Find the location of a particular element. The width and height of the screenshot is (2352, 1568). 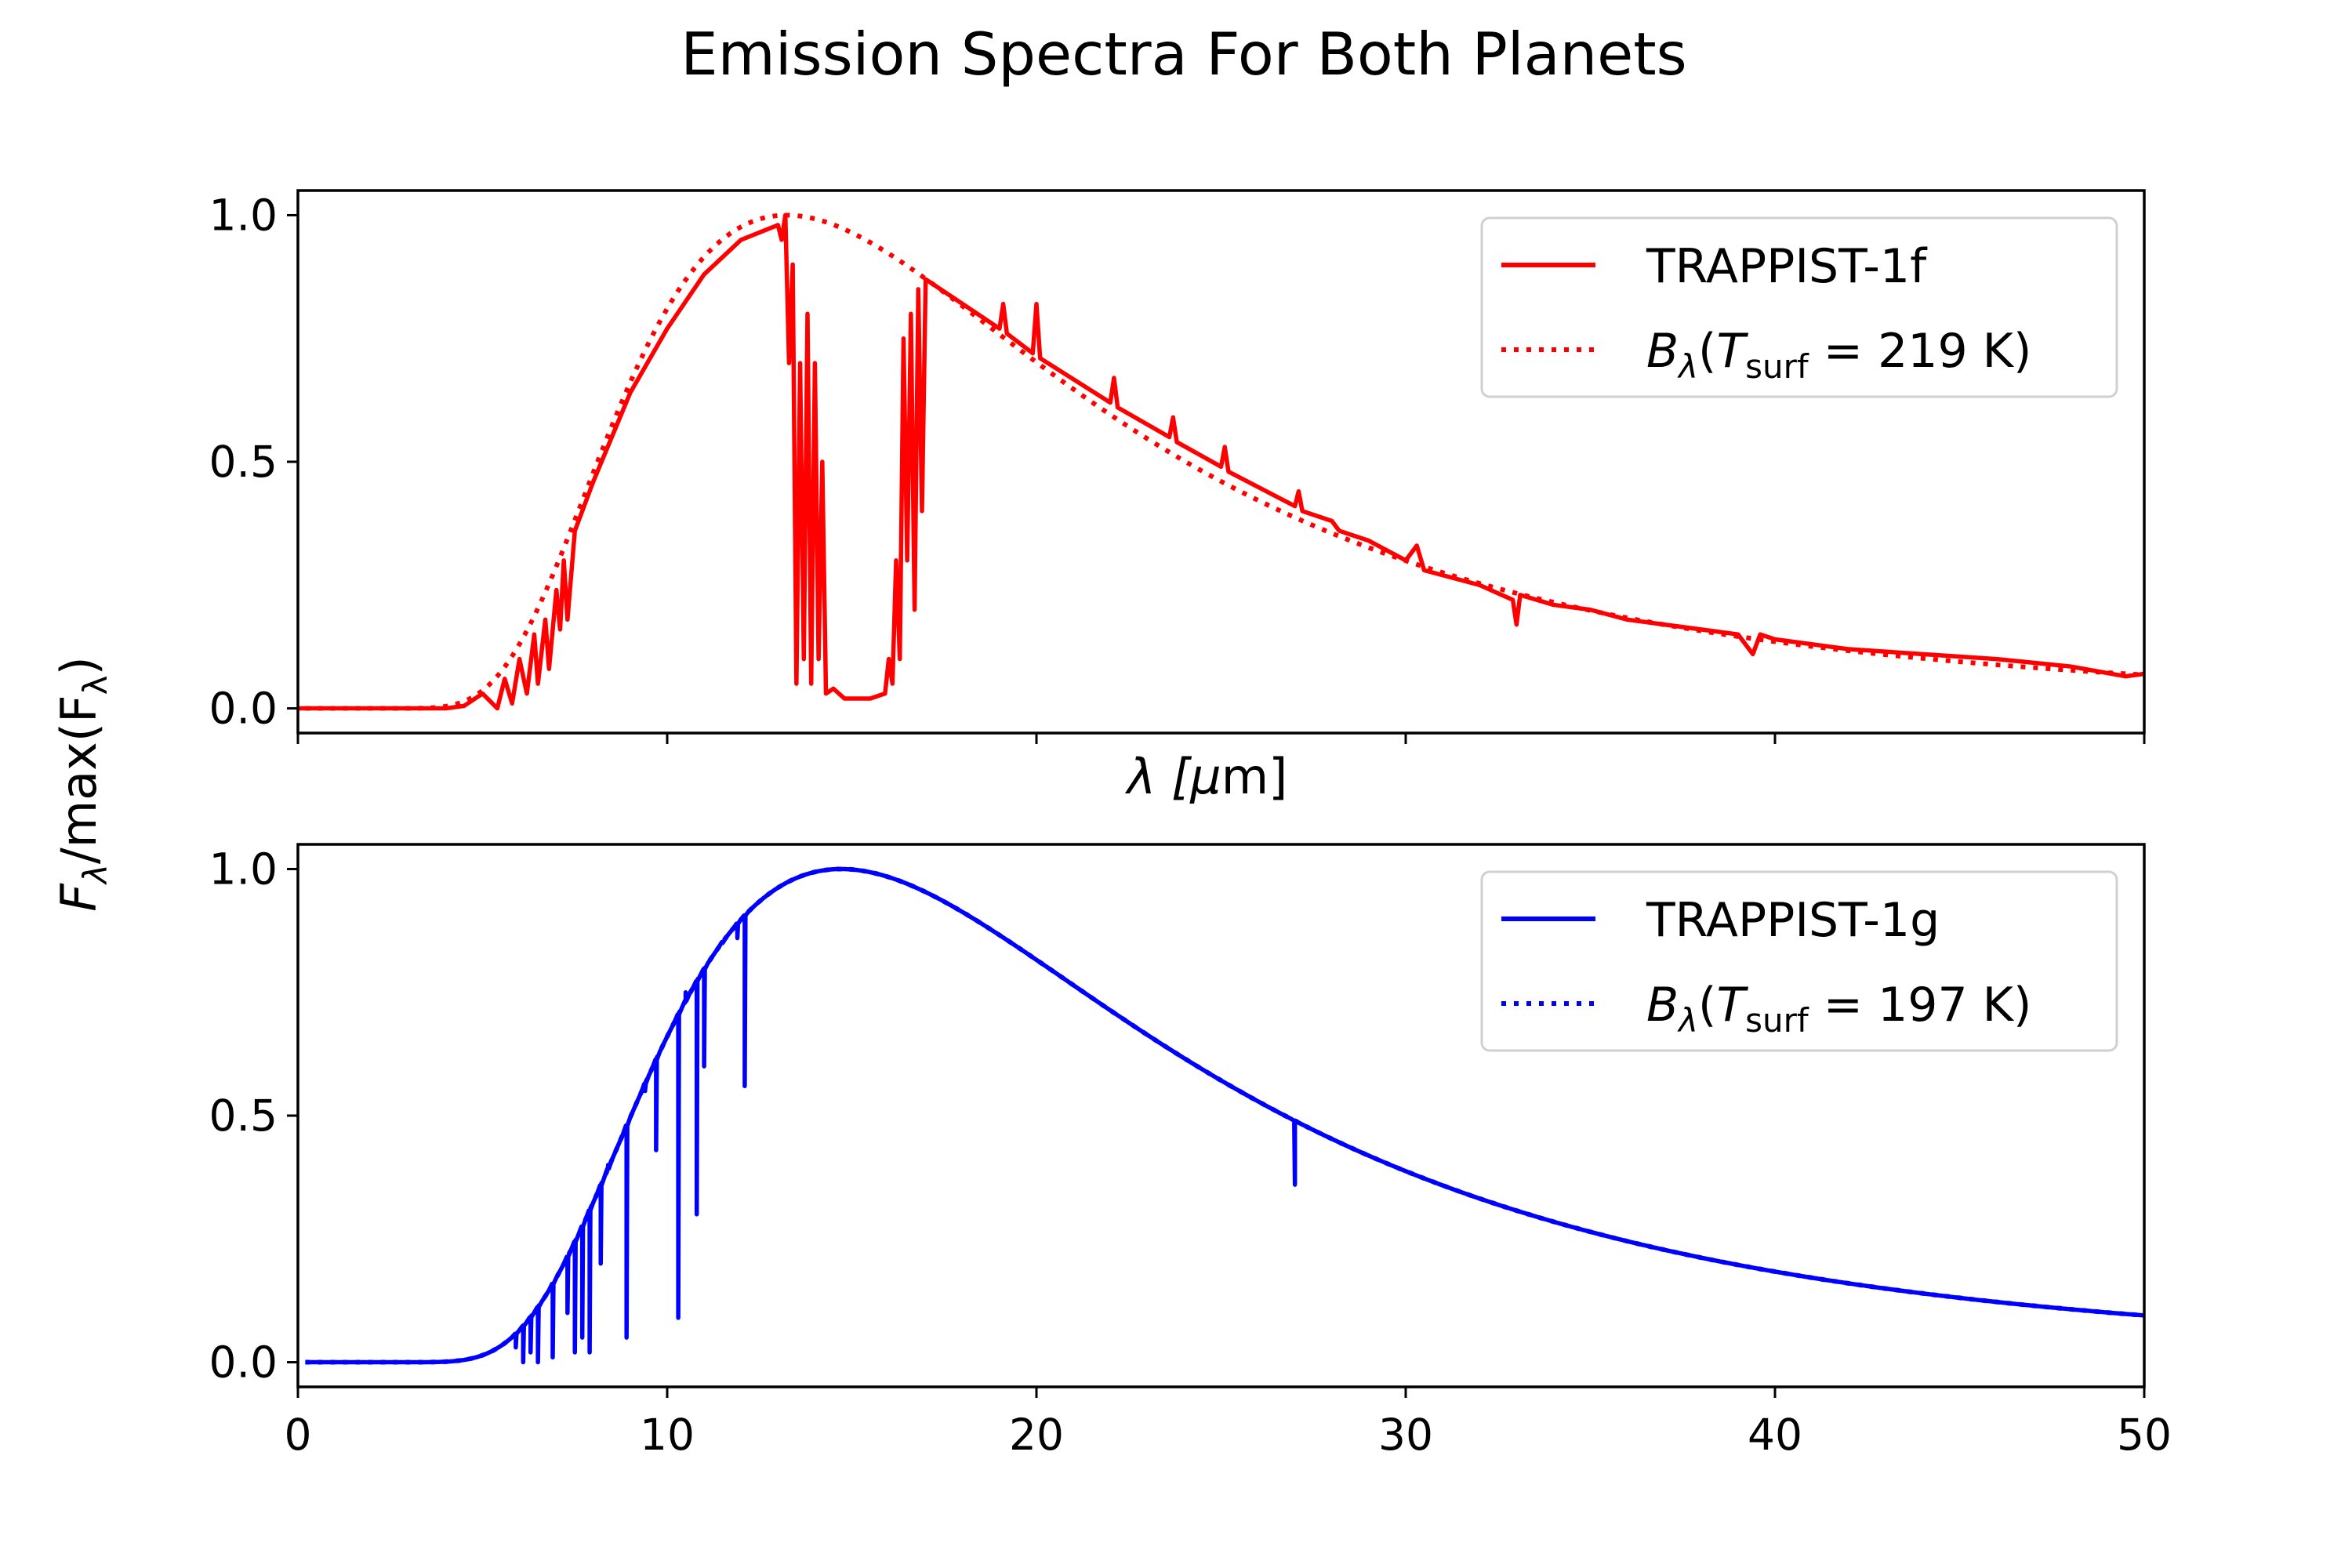

legend: TRAPPIST-1f Bλ(Tsurf = 219 K) is located at coordinates (1799, 307).